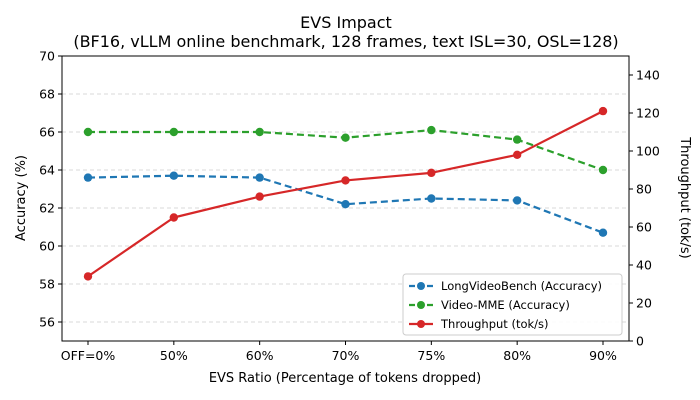 The width and height of the screenshot is (700, 400). I want to click on y-tick-label: 66, so click(47, 132).